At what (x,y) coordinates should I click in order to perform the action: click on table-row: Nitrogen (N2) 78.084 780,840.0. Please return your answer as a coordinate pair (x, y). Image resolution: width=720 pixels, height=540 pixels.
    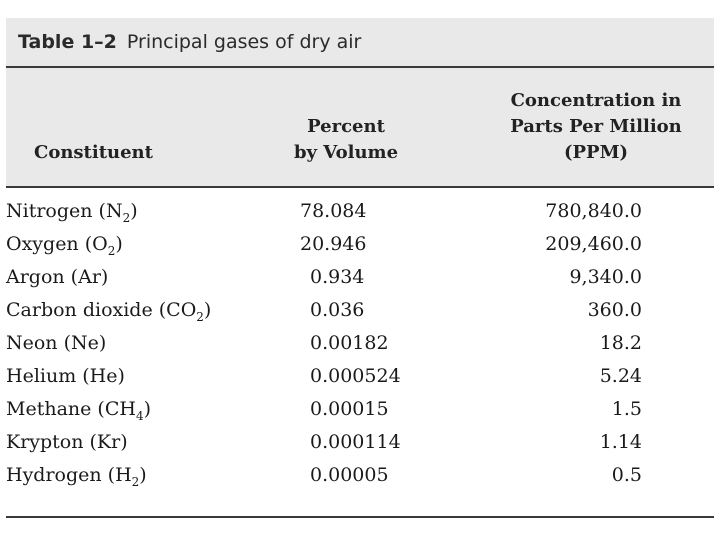
    Looking at the image, I should click on (360, 216).